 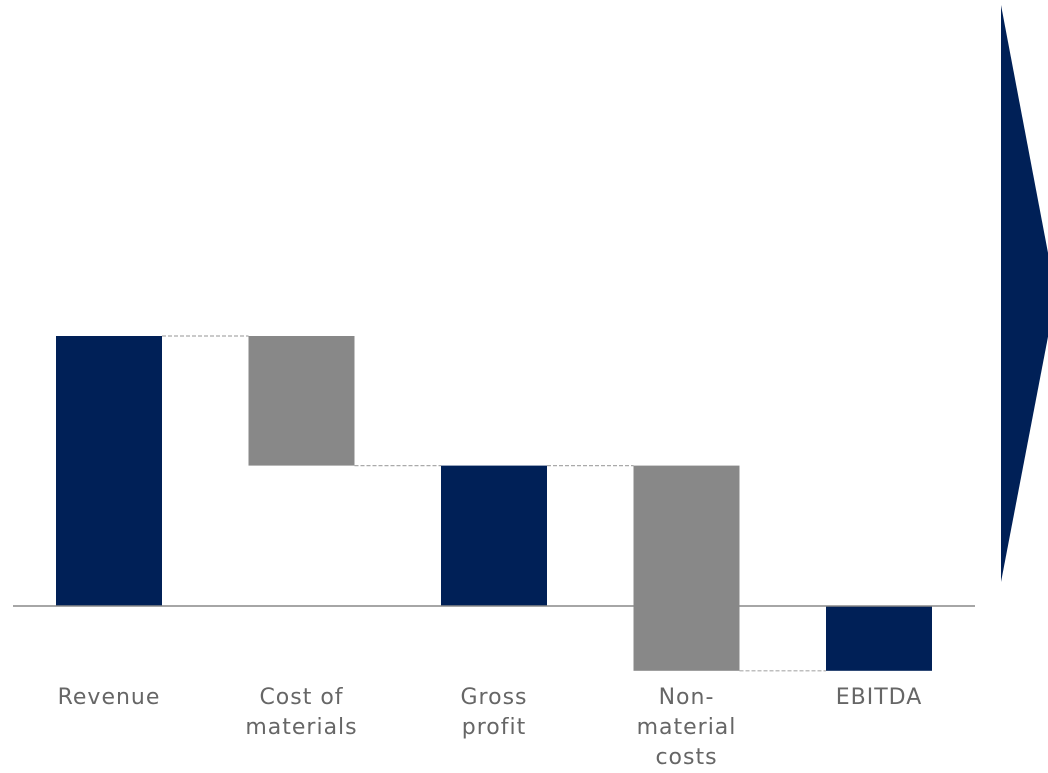 I want to click on category-label: Gross profit, so click(x=494, y=712).